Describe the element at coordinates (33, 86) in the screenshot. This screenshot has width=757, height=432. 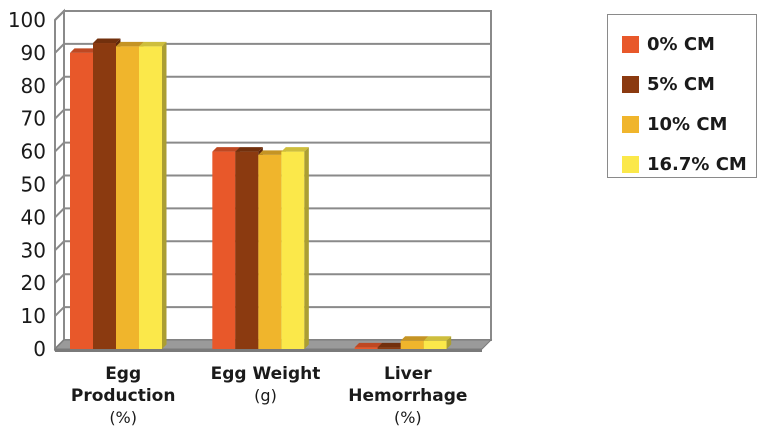
I see `y-tick-label-80: 80` at that location.